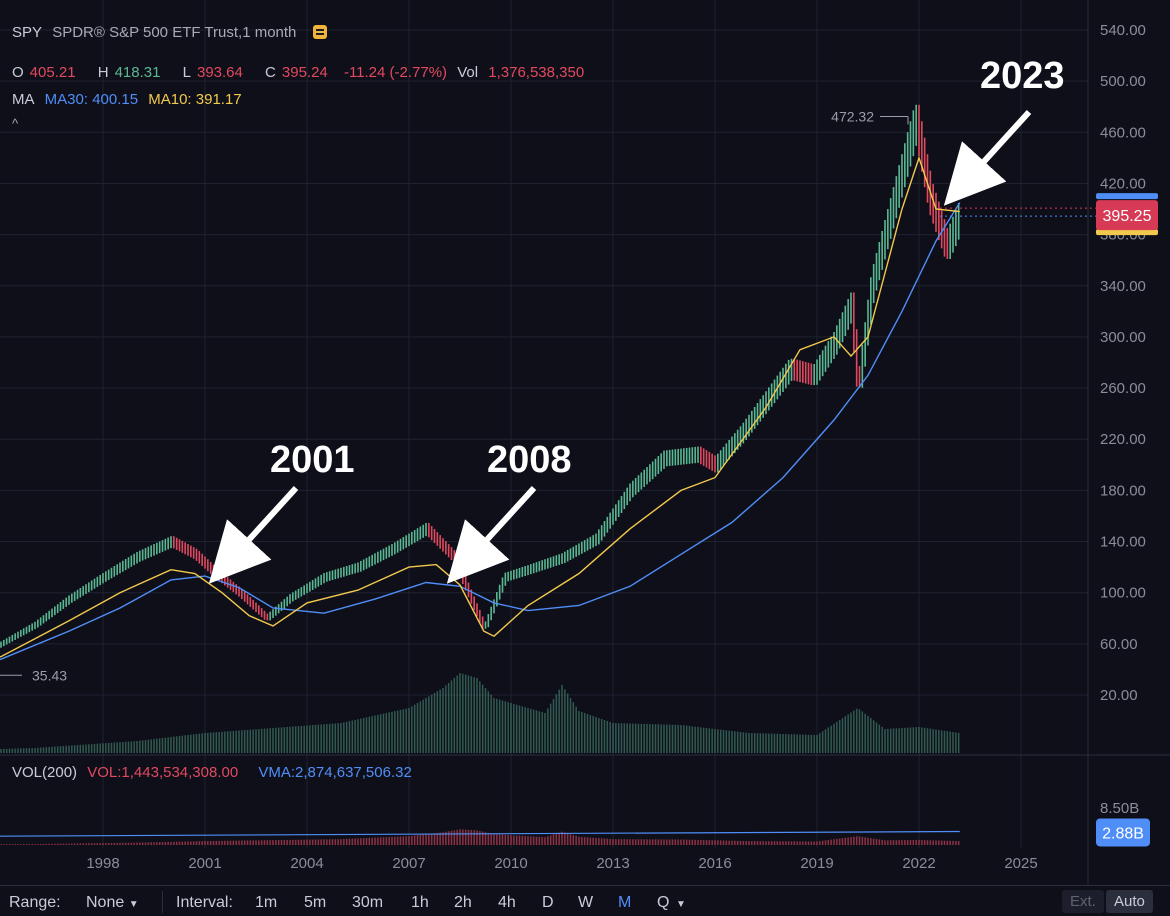 Image resolution: width=1170 pixels, height=916 pixels. Describe the element at coordinates (1123, 286) in the screenshot. I see `y-tick-label: 340.00` at that location.